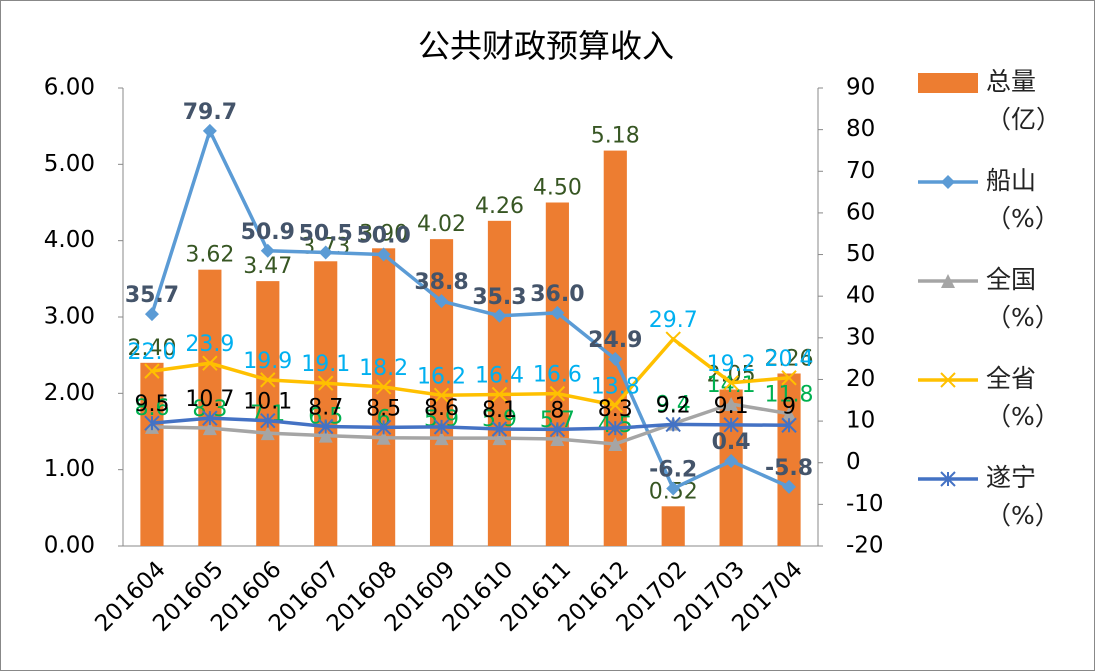 The image size is (1095, 671). Describe the element at coordinates (731, 364) in the screenshot. I see `line-label: 19.2` at that location.